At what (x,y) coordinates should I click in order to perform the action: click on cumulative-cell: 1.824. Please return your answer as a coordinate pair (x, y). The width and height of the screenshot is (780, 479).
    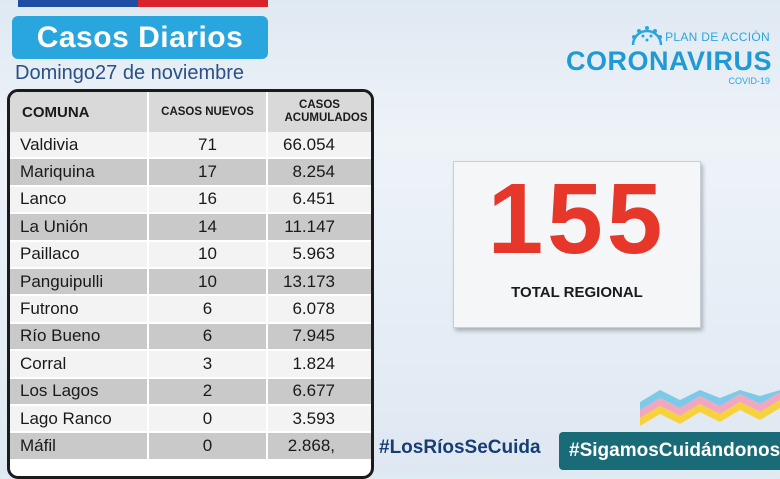
    Looking at the image, I should click on (319, 364).